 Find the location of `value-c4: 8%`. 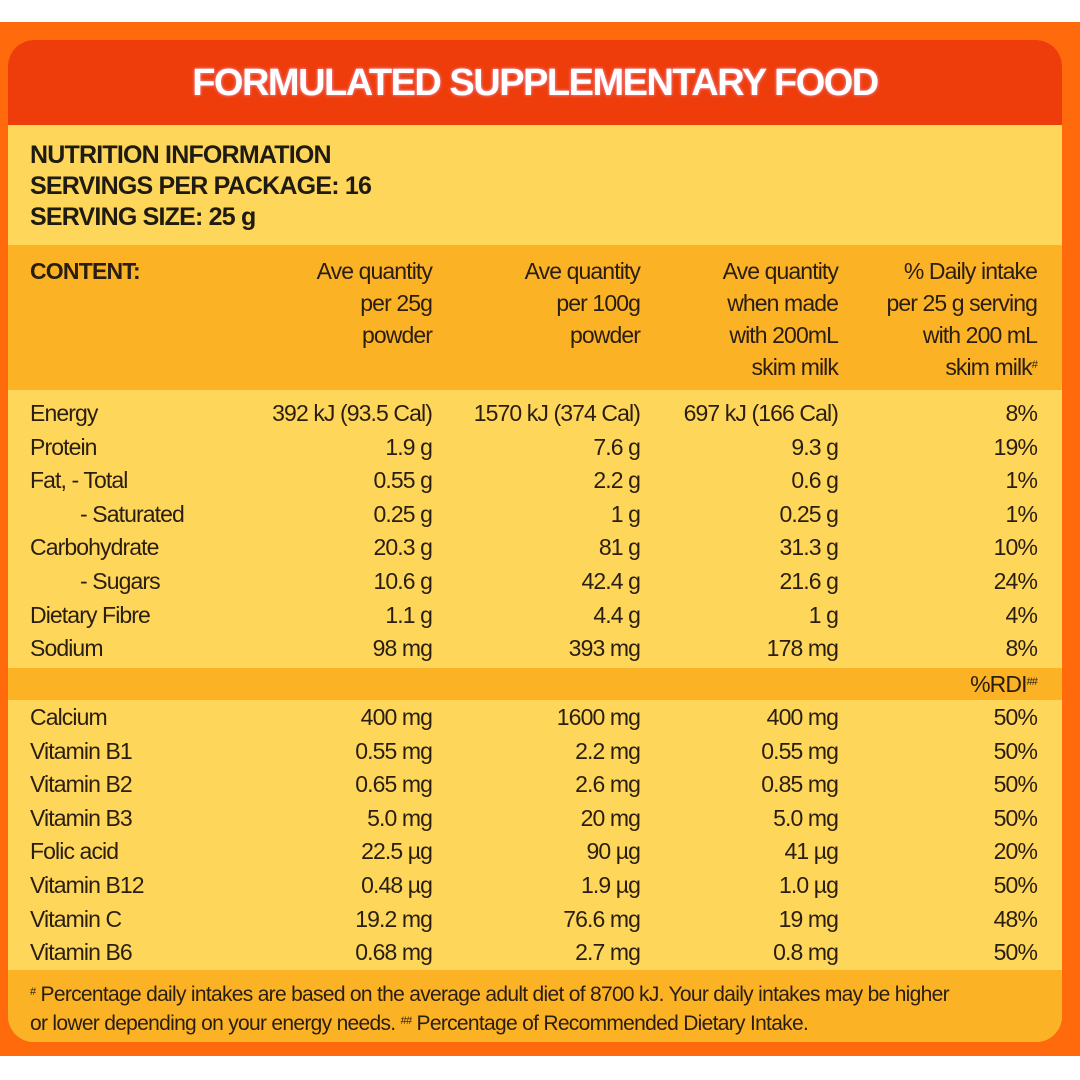

value-c4: 8% is located at coordinates (1021, 413).